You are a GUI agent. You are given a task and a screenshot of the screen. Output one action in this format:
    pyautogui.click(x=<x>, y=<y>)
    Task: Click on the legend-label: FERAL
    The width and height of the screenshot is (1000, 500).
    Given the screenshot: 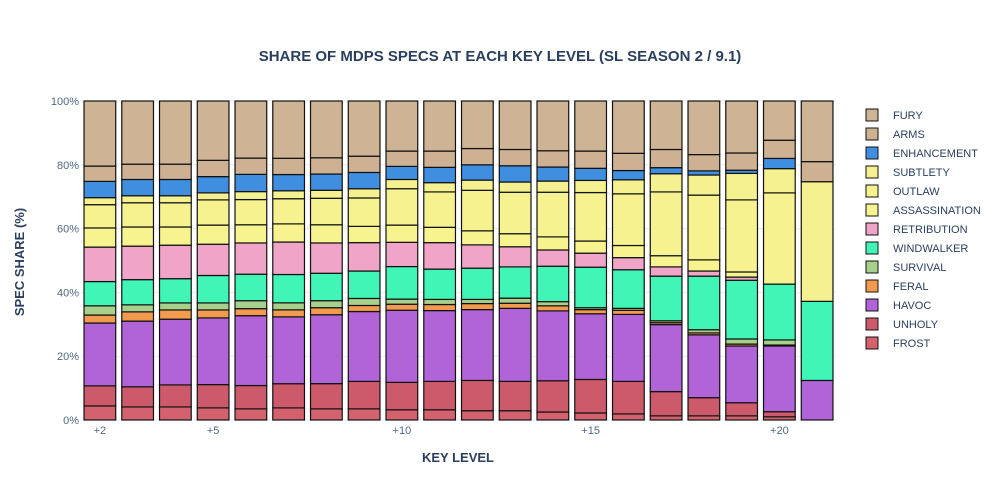 What is the action you would take?
    pyautogui.click(x=910, y=287)
    